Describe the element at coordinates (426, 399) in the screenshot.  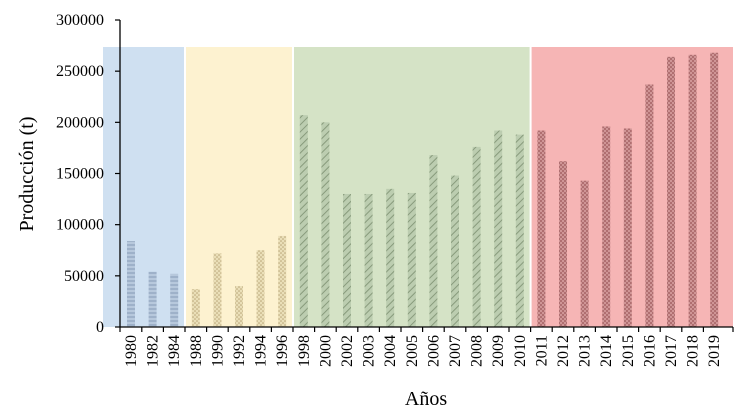
I see `x-axis-title: Años` at that location.